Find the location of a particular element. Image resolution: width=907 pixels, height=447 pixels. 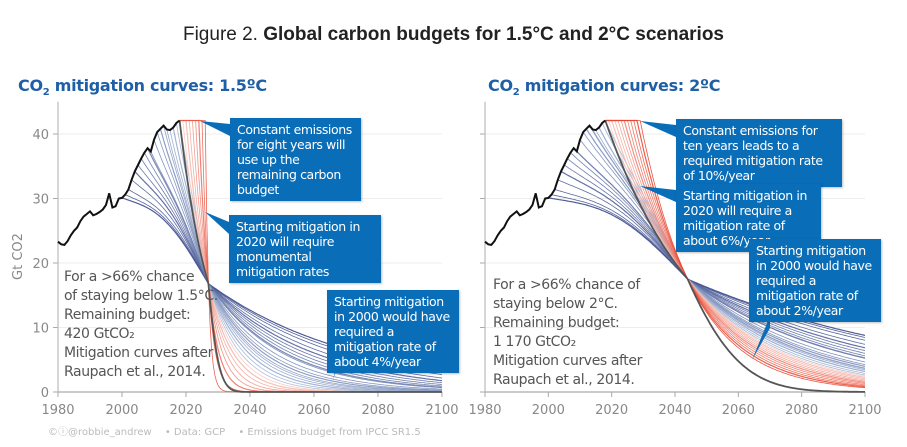

panel-title-2c: CO2 mitigation curves: 2ºC is located at coordinates (604, 87).